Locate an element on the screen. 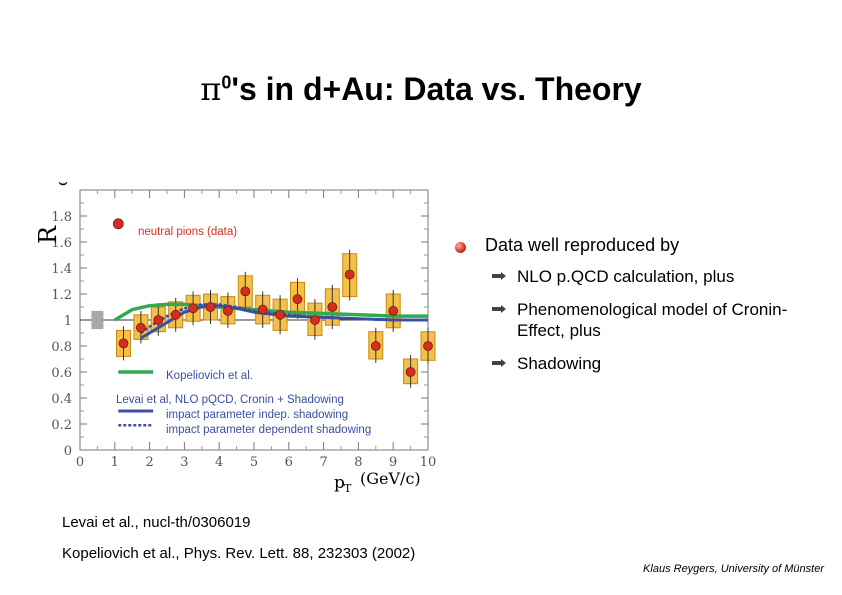 The height and width of the screenshot is (595, 842). author-credit: Klaus Reygers, University of Münster is located at coordinates (733, 569).